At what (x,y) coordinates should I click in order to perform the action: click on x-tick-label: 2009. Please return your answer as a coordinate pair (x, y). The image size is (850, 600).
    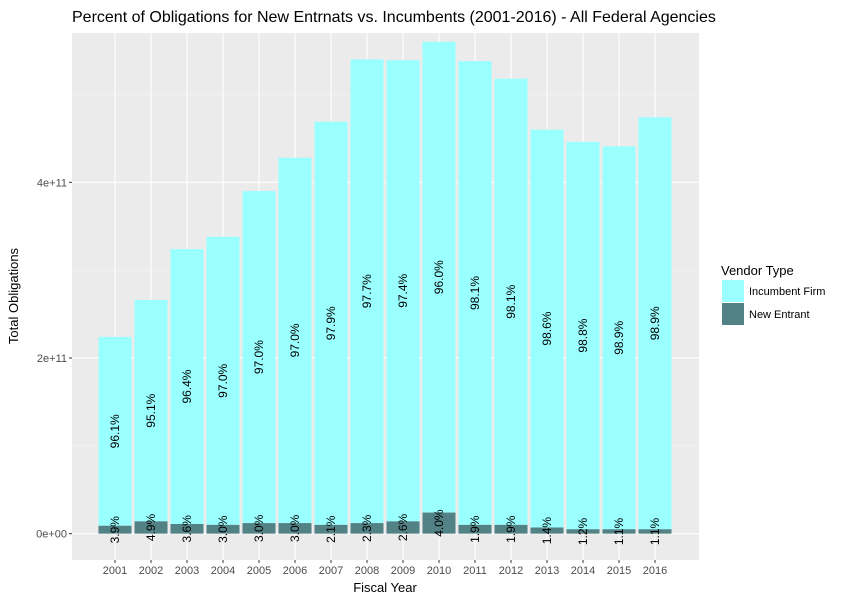
    Looking at the image, I should click on (403, 571).